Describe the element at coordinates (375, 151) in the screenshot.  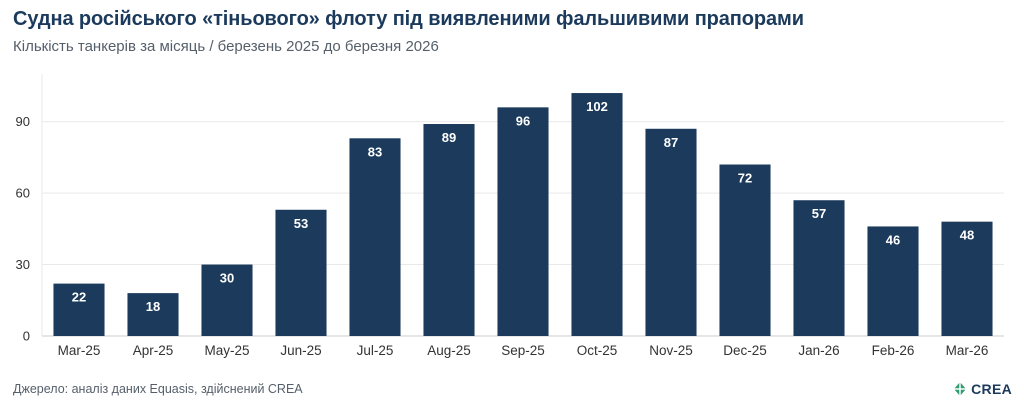
I see `data-label: 83` at that location.